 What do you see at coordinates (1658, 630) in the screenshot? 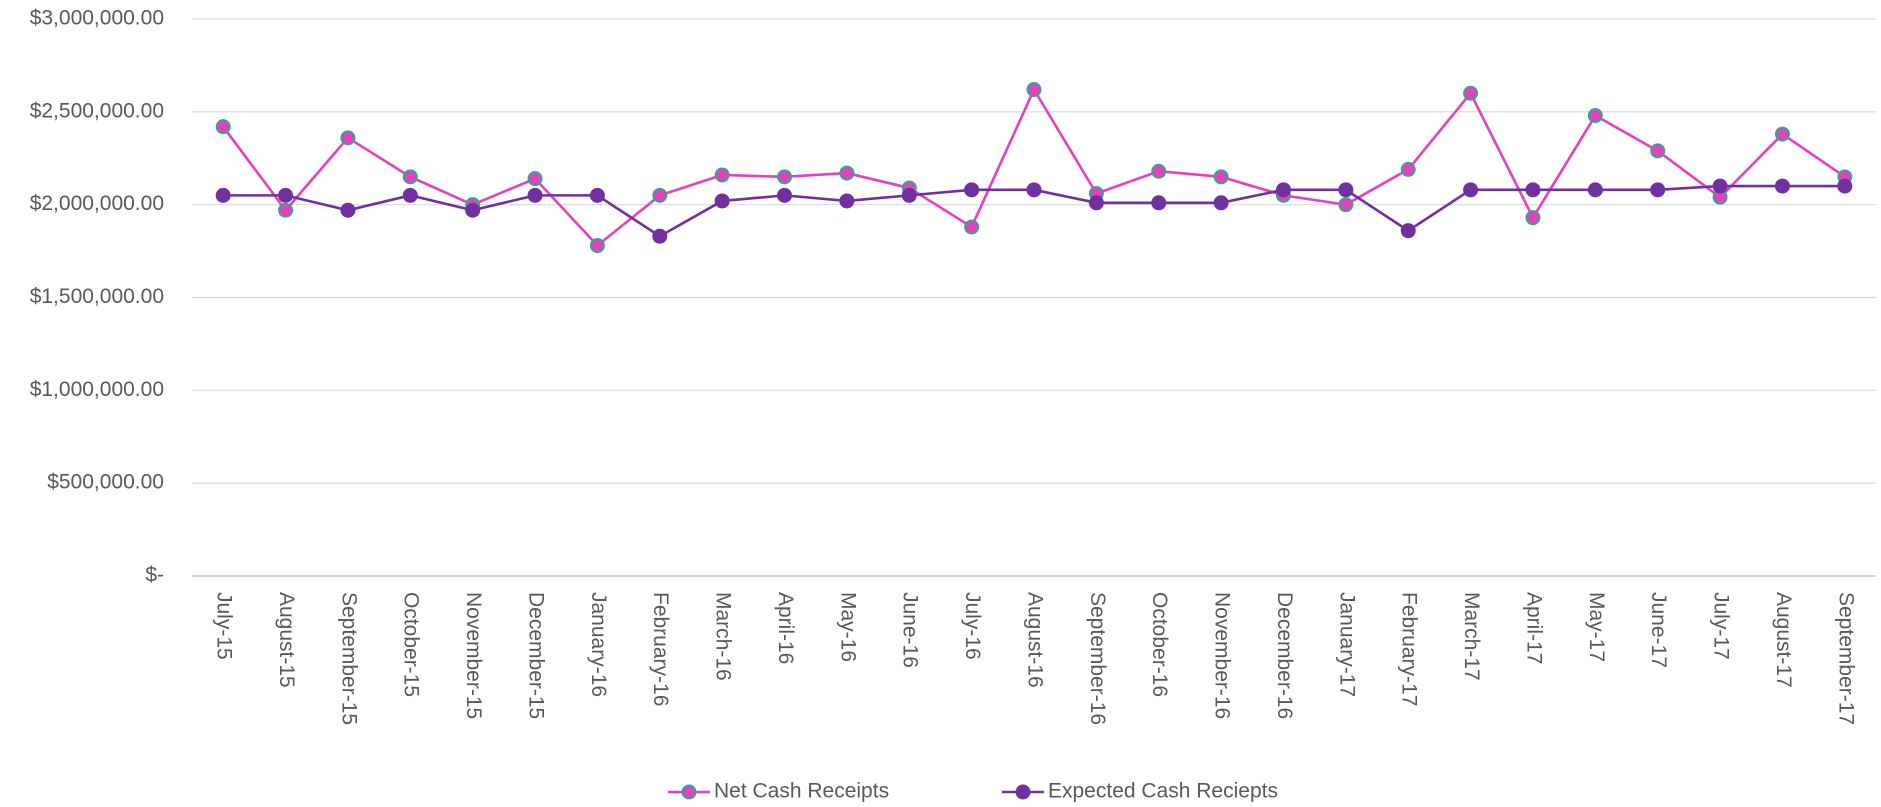
I see `x-tick-label: June-17` at bounding box center [1658, 630].